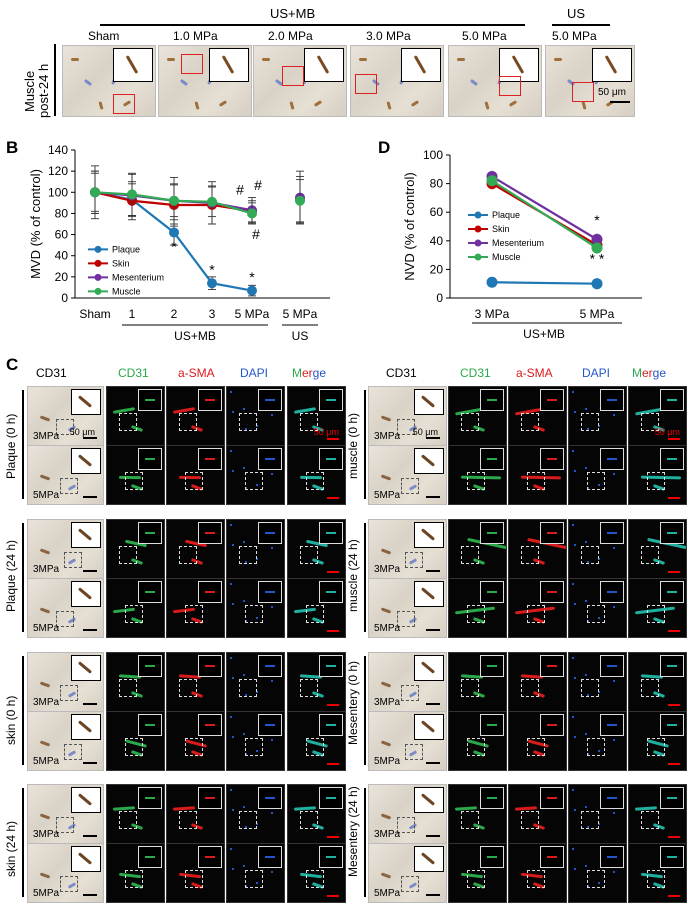 Image resolution: width=692 pixels, height=923 pixels. Describe the element at coordinates (365, 710) in the screenshot. I see `panel-c-group-bracket` at that location.